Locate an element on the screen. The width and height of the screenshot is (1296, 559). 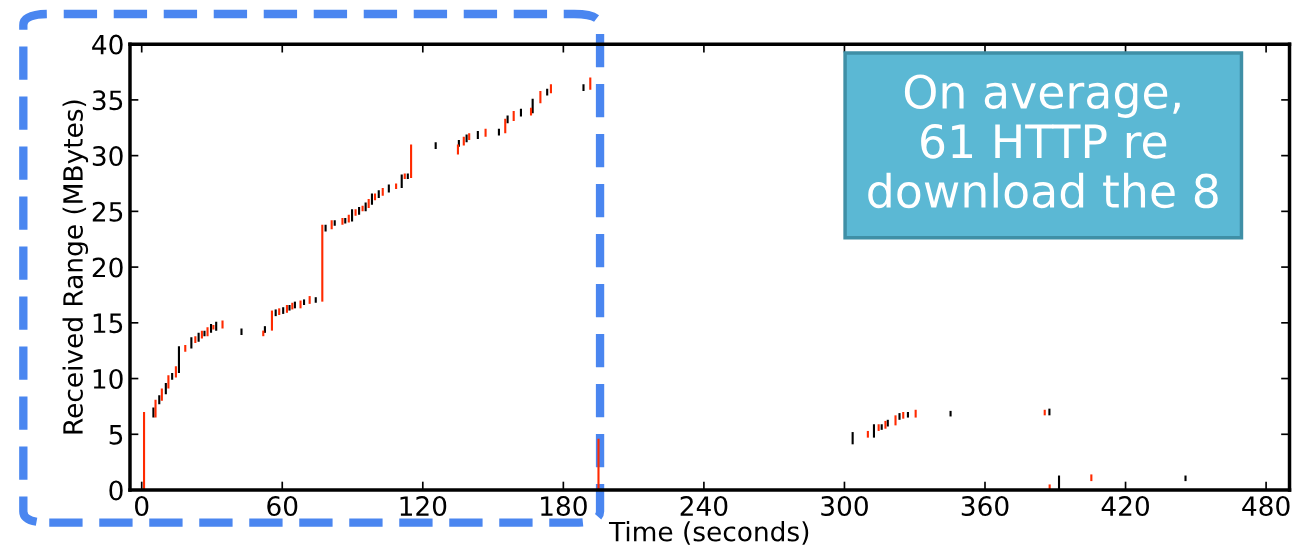
x-tick-label: 300 is located at coordinates (844, 506).